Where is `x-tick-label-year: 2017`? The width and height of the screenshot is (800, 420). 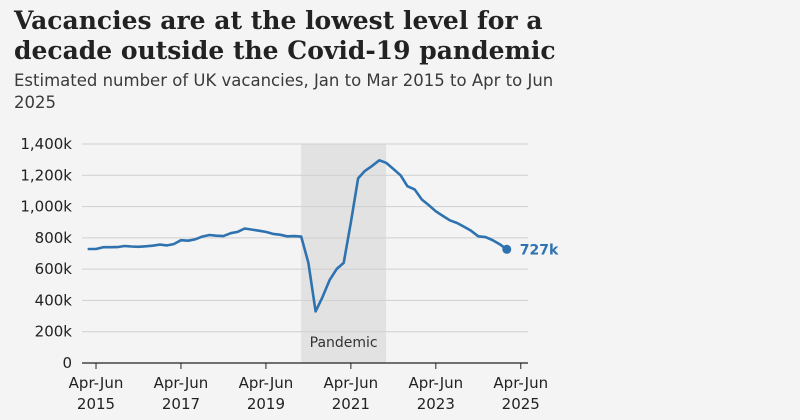
x-tick-label-year: 2017 is located at coordinates (181, 404).